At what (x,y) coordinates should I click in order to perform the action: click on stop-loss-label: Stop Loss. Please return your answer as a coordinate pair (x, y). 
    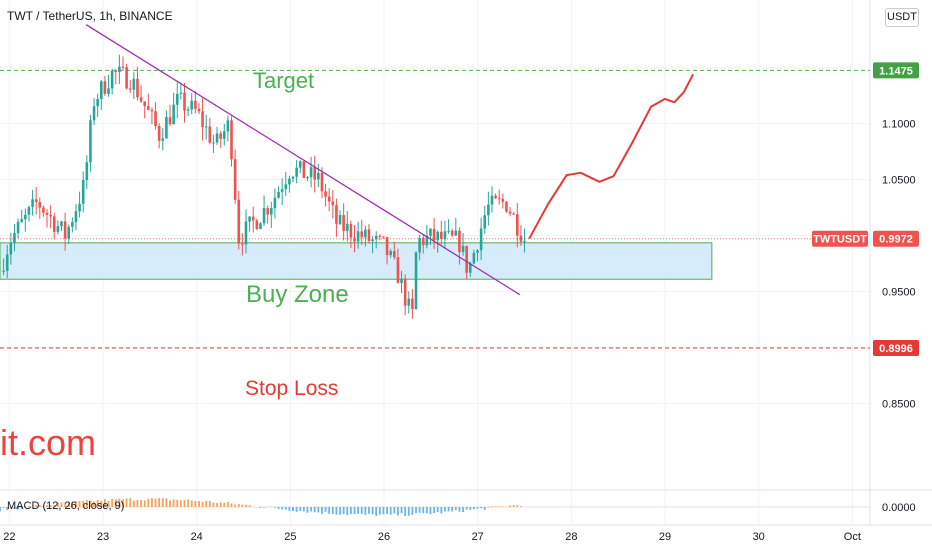
    Looking at the image, I should click on (291, 388).